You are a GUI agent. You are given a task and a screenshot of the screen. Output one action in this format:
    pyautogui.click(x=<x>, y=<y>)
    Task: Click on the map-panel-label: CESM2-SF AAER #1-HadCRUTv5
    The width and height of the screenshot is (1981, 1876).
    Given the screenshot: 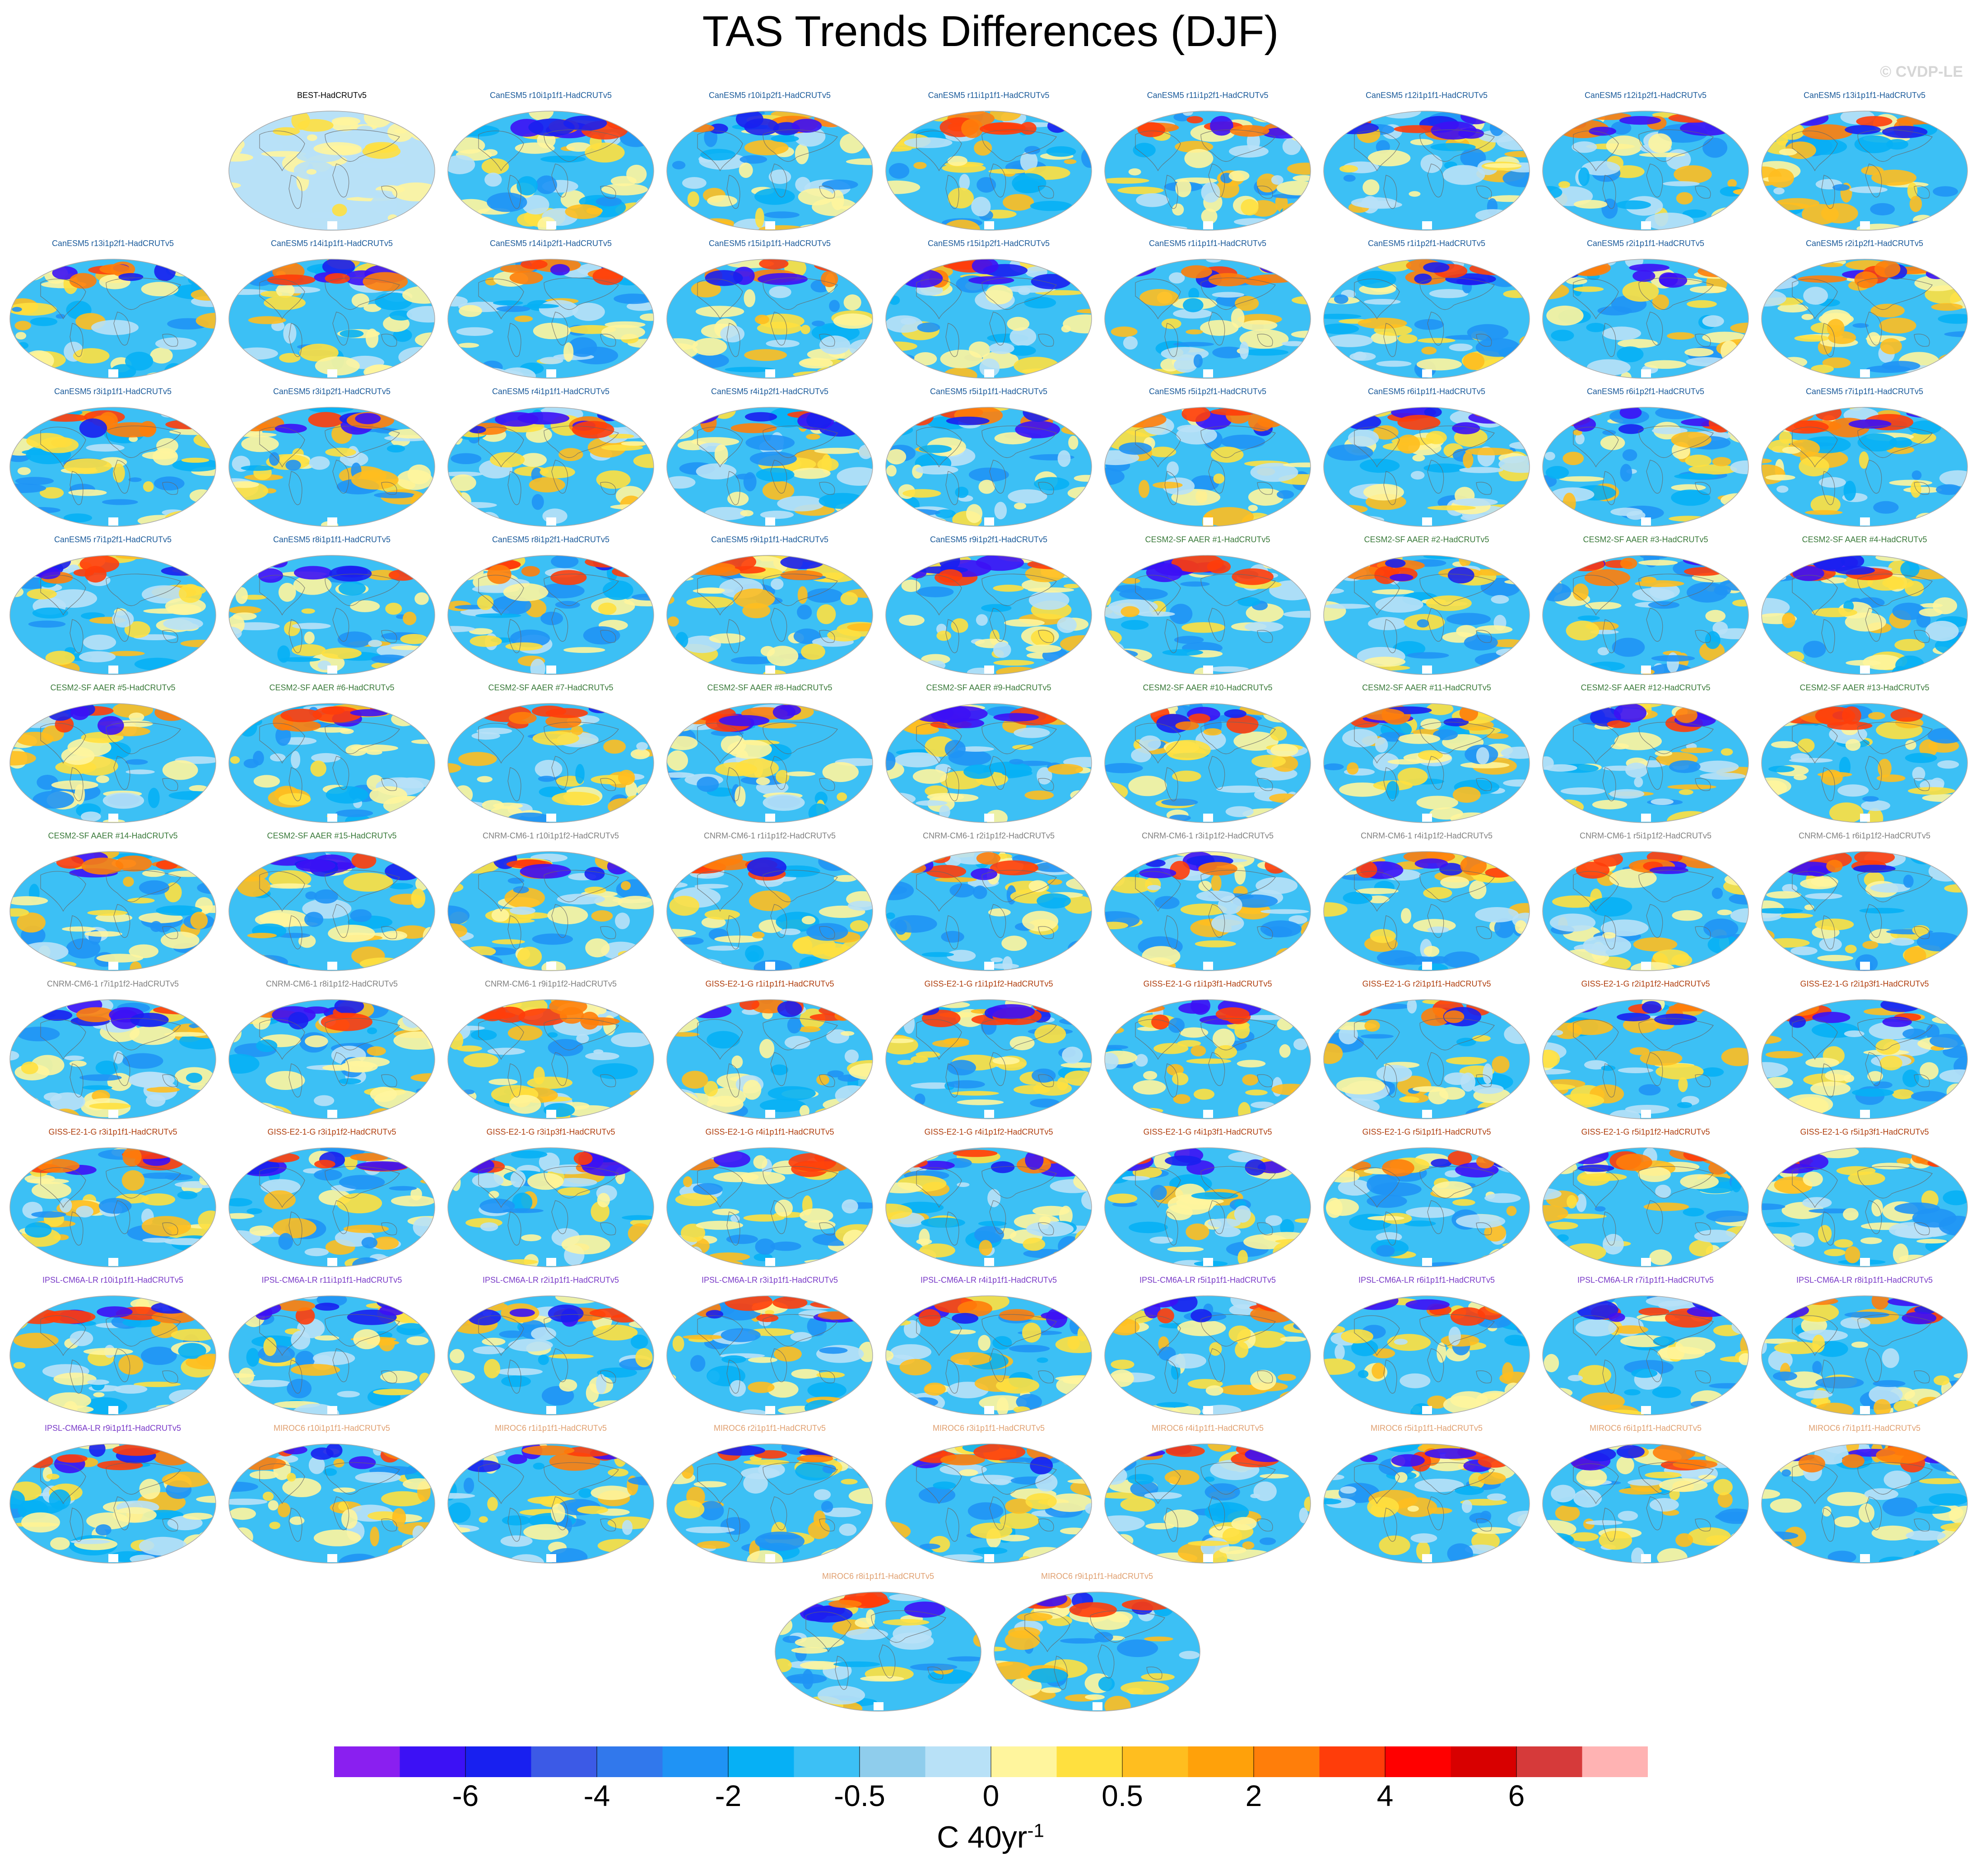 What is the action you would take?
    pyautogui.click(x=1207, y=539)
    